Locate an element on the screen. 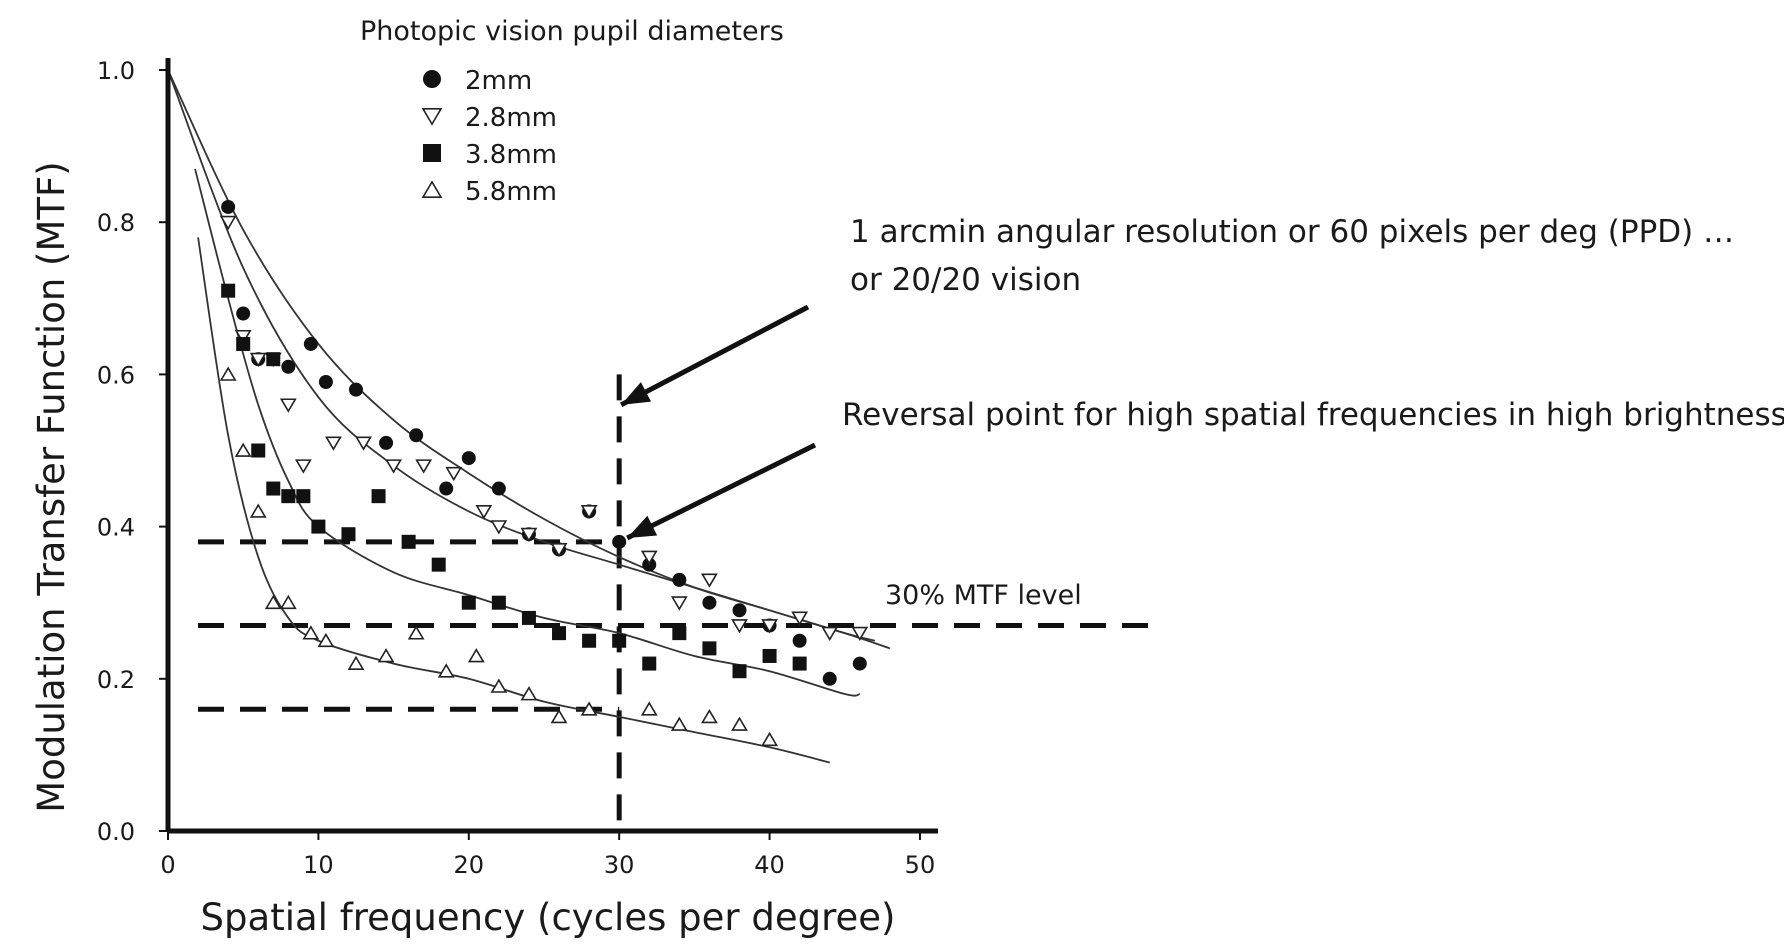 The width and height of the screenshot is (1784, 950). point-3.8mm-11 is located at coordinates (438, 564).